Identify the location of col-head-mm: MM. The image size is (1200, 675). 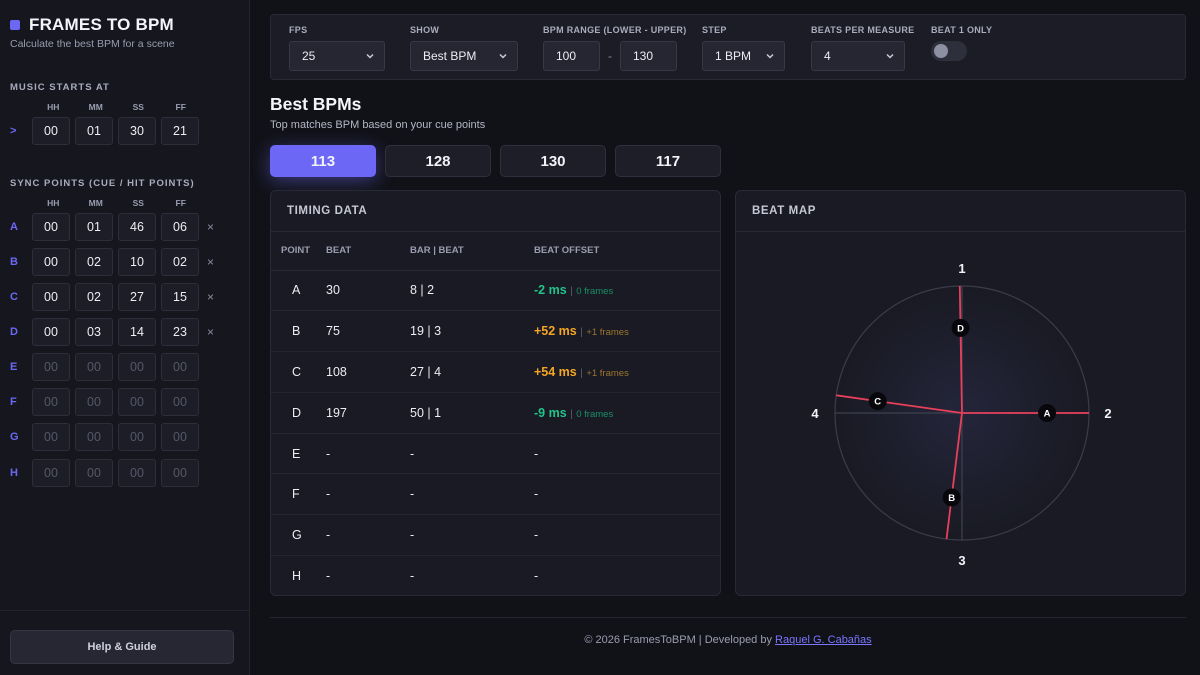
(95, 203).